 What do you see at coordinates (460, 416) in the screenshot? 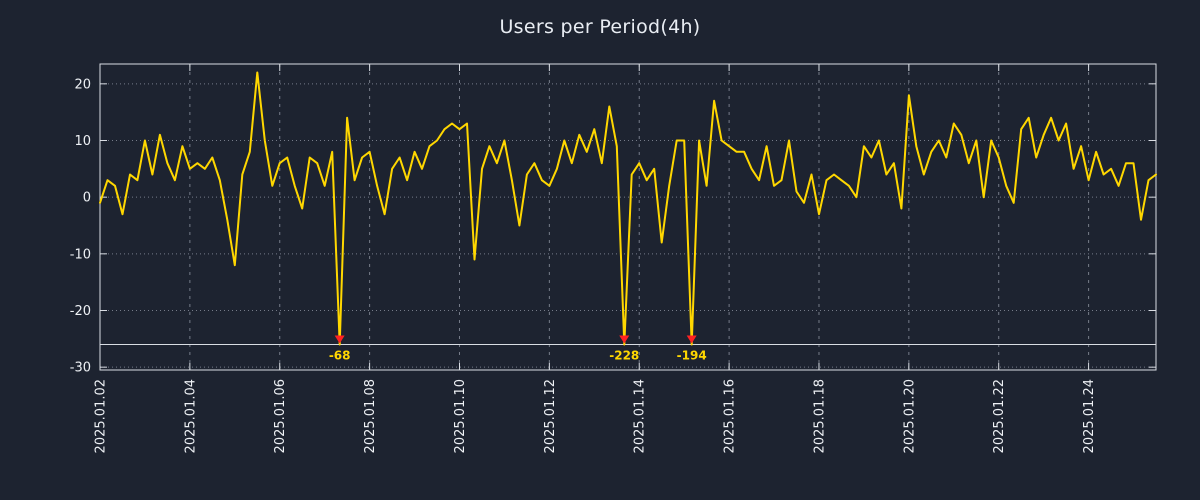
I see `x-tick-label: 2025.01.10` at bounding box center [460, 416].